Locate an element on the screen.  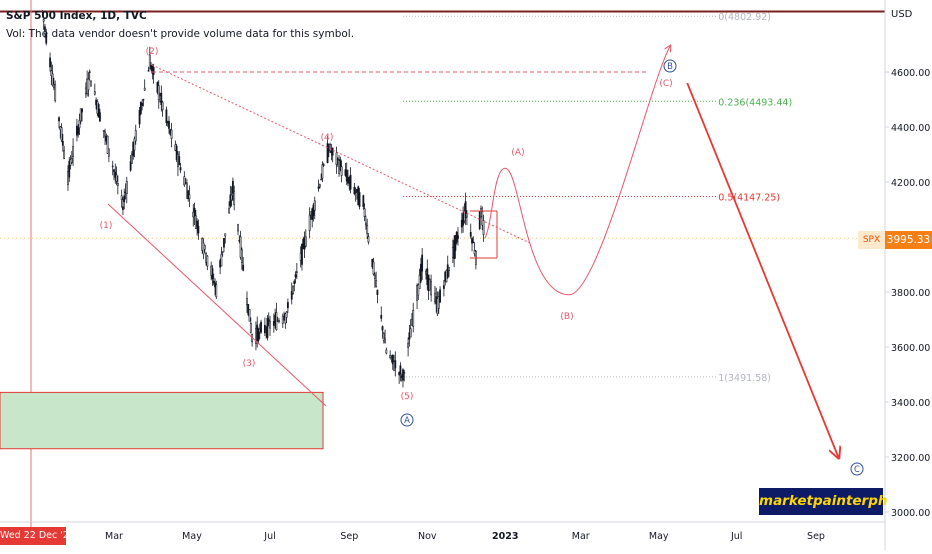
fib-label: 0.5(4147.25) is located at coordinates (749, 198).